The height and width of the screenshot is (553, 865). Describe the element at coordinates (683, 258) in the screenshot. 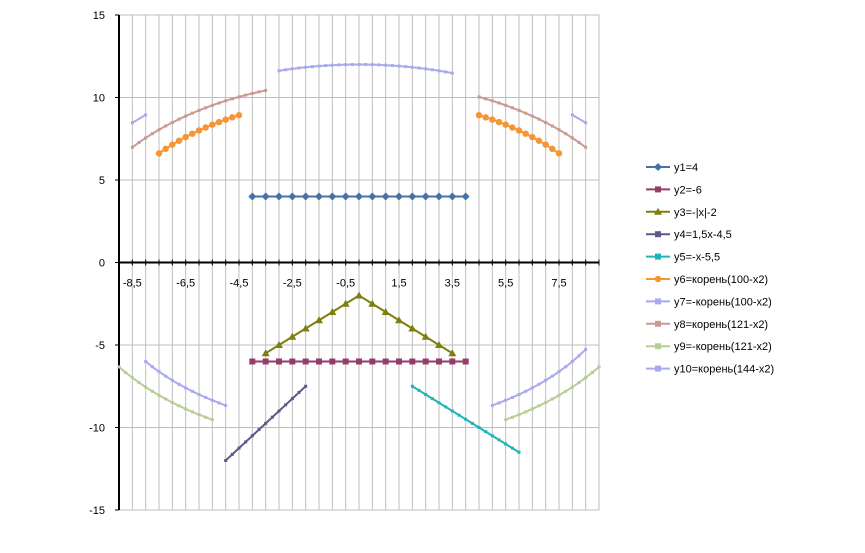

I see `legend-item: y5=-x-5,5` at that location.